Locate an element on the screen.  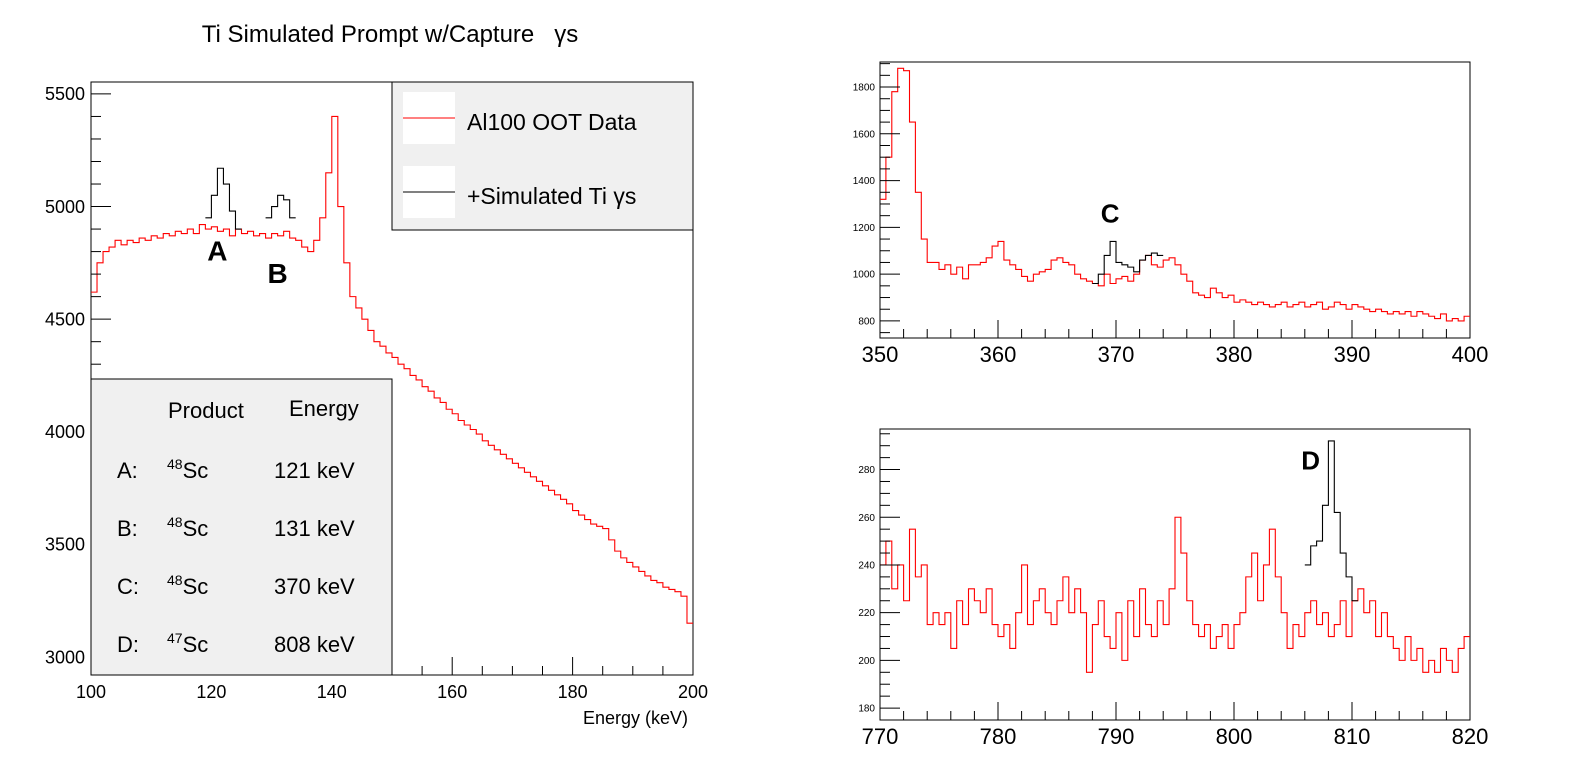
x-tick-label: 770 is located at coordinates (880, 736).